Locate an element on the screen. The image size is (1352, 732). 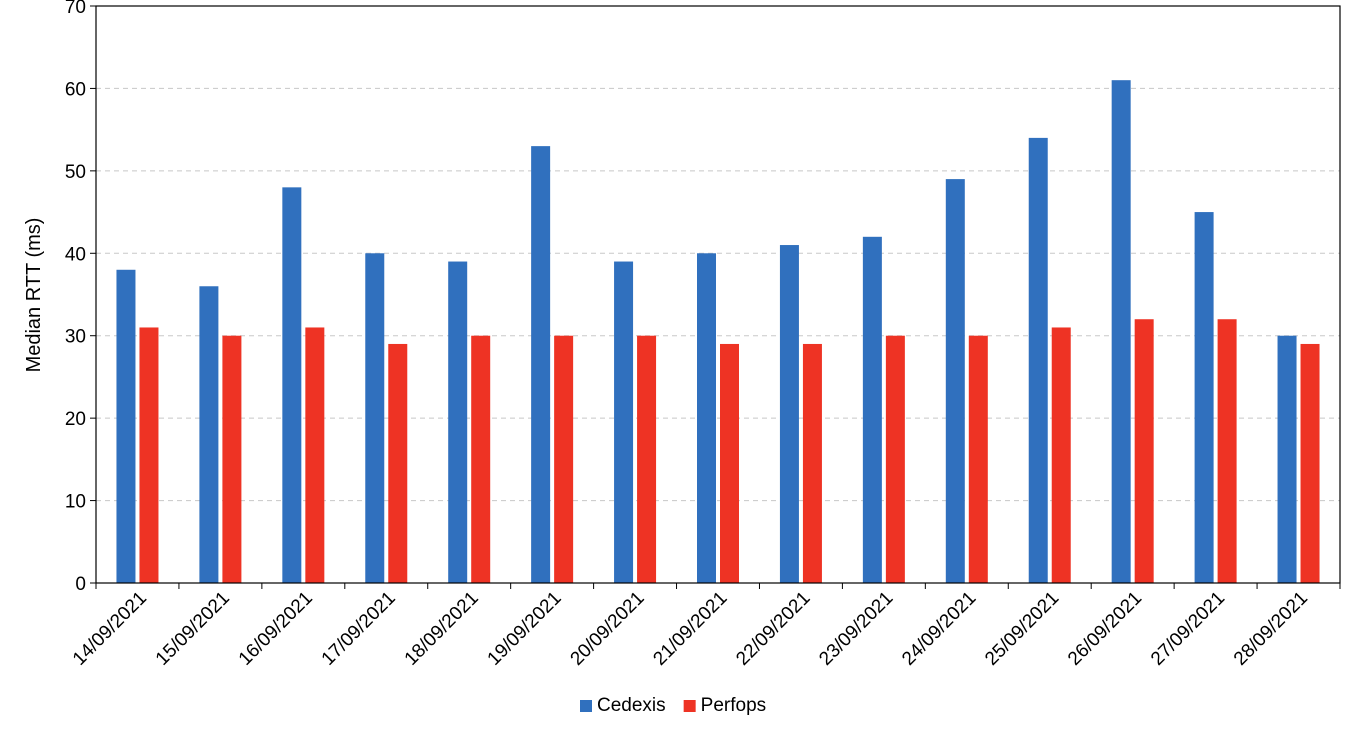
legend-swatch-cedexis is located at coordinates (586, 706).